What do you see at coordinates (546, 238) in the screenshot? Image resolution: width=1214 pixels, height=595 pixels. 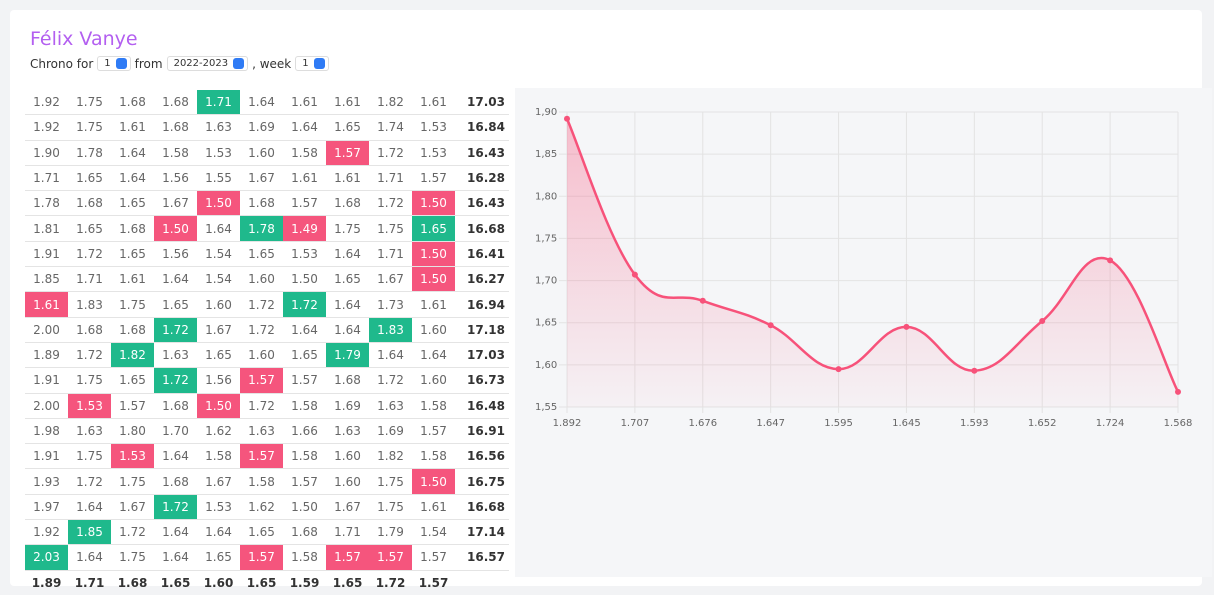 I see `y-tick-label: 1,75` at bounding box center [546, 238].